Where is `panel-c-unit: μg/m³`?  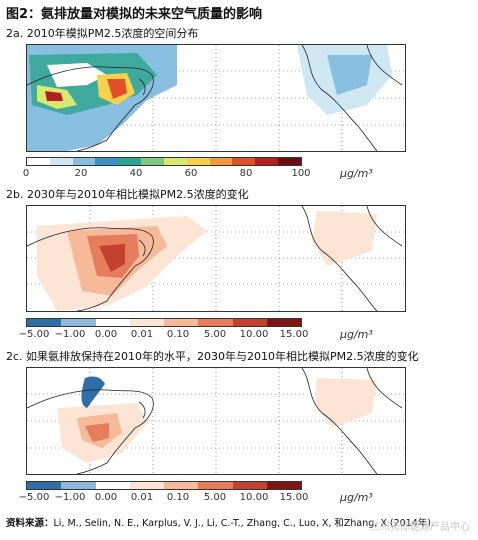
panel-c-unit: μg/m³ is located at coordinates (356, 497).